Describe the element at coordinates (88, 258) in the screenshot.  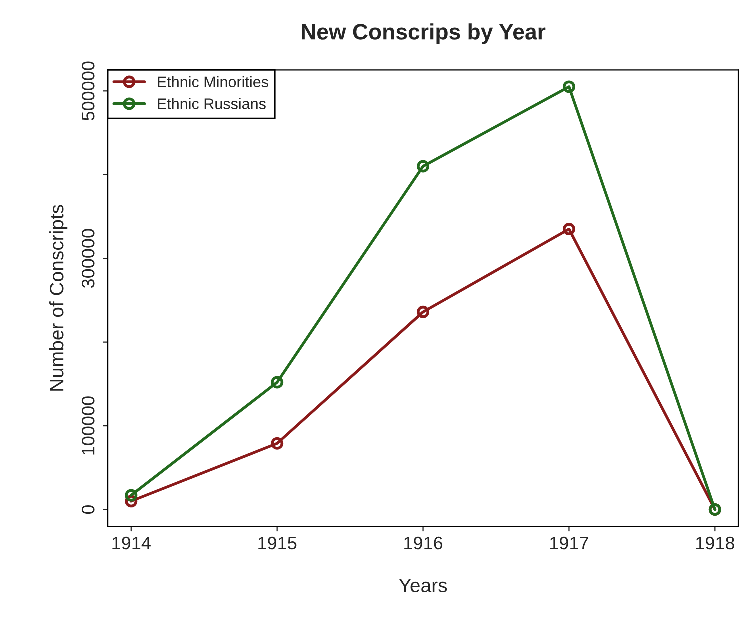
I see `y-tick-label: 300000` at that location.